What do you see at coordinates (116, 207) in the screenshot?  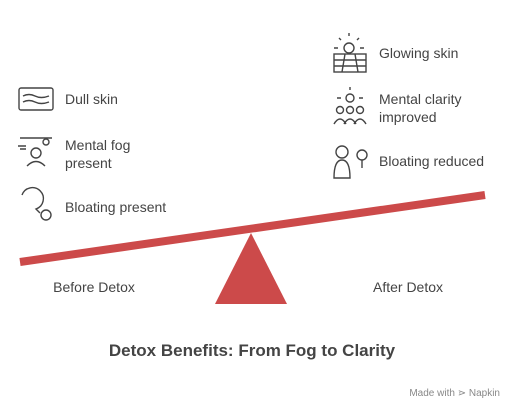 I see `before-item: Bloating present` at bounding box center [116, 207].